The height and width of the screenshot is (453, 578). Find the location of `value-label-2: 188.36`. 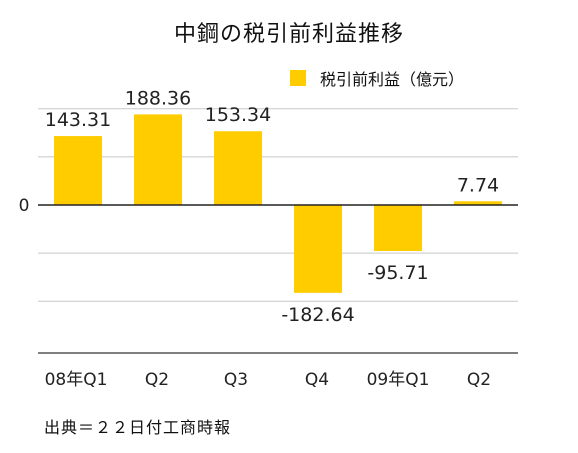

value-label-2: 188.36 is located at coordinates (158, 98).